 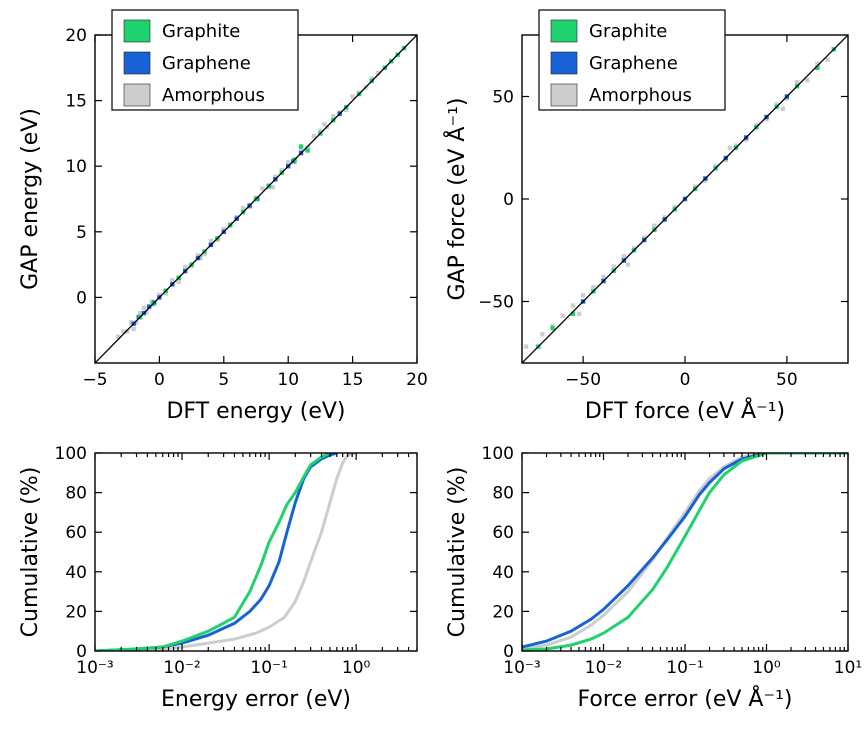 I want to click on y-axis-title: GAP force (eV Å⁻¹), so click(x=456, y=199).